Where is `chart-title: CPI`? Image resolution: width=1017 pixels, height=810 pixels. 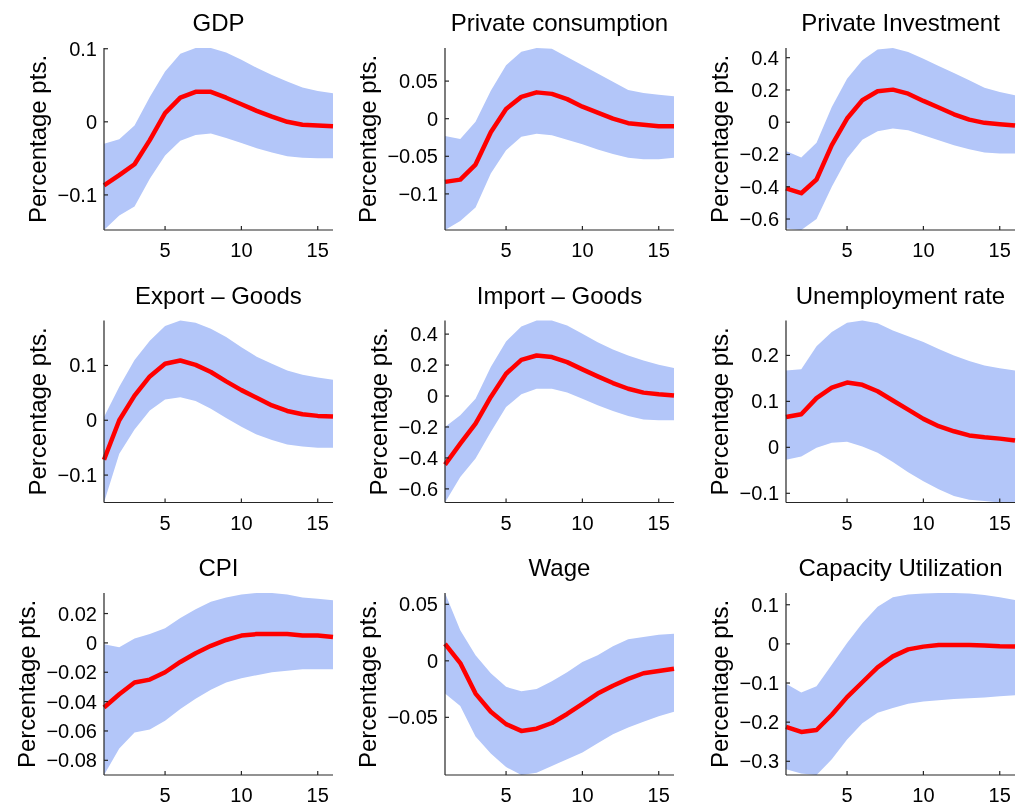
chart-title: CPI is located at coordinates (218, 567).